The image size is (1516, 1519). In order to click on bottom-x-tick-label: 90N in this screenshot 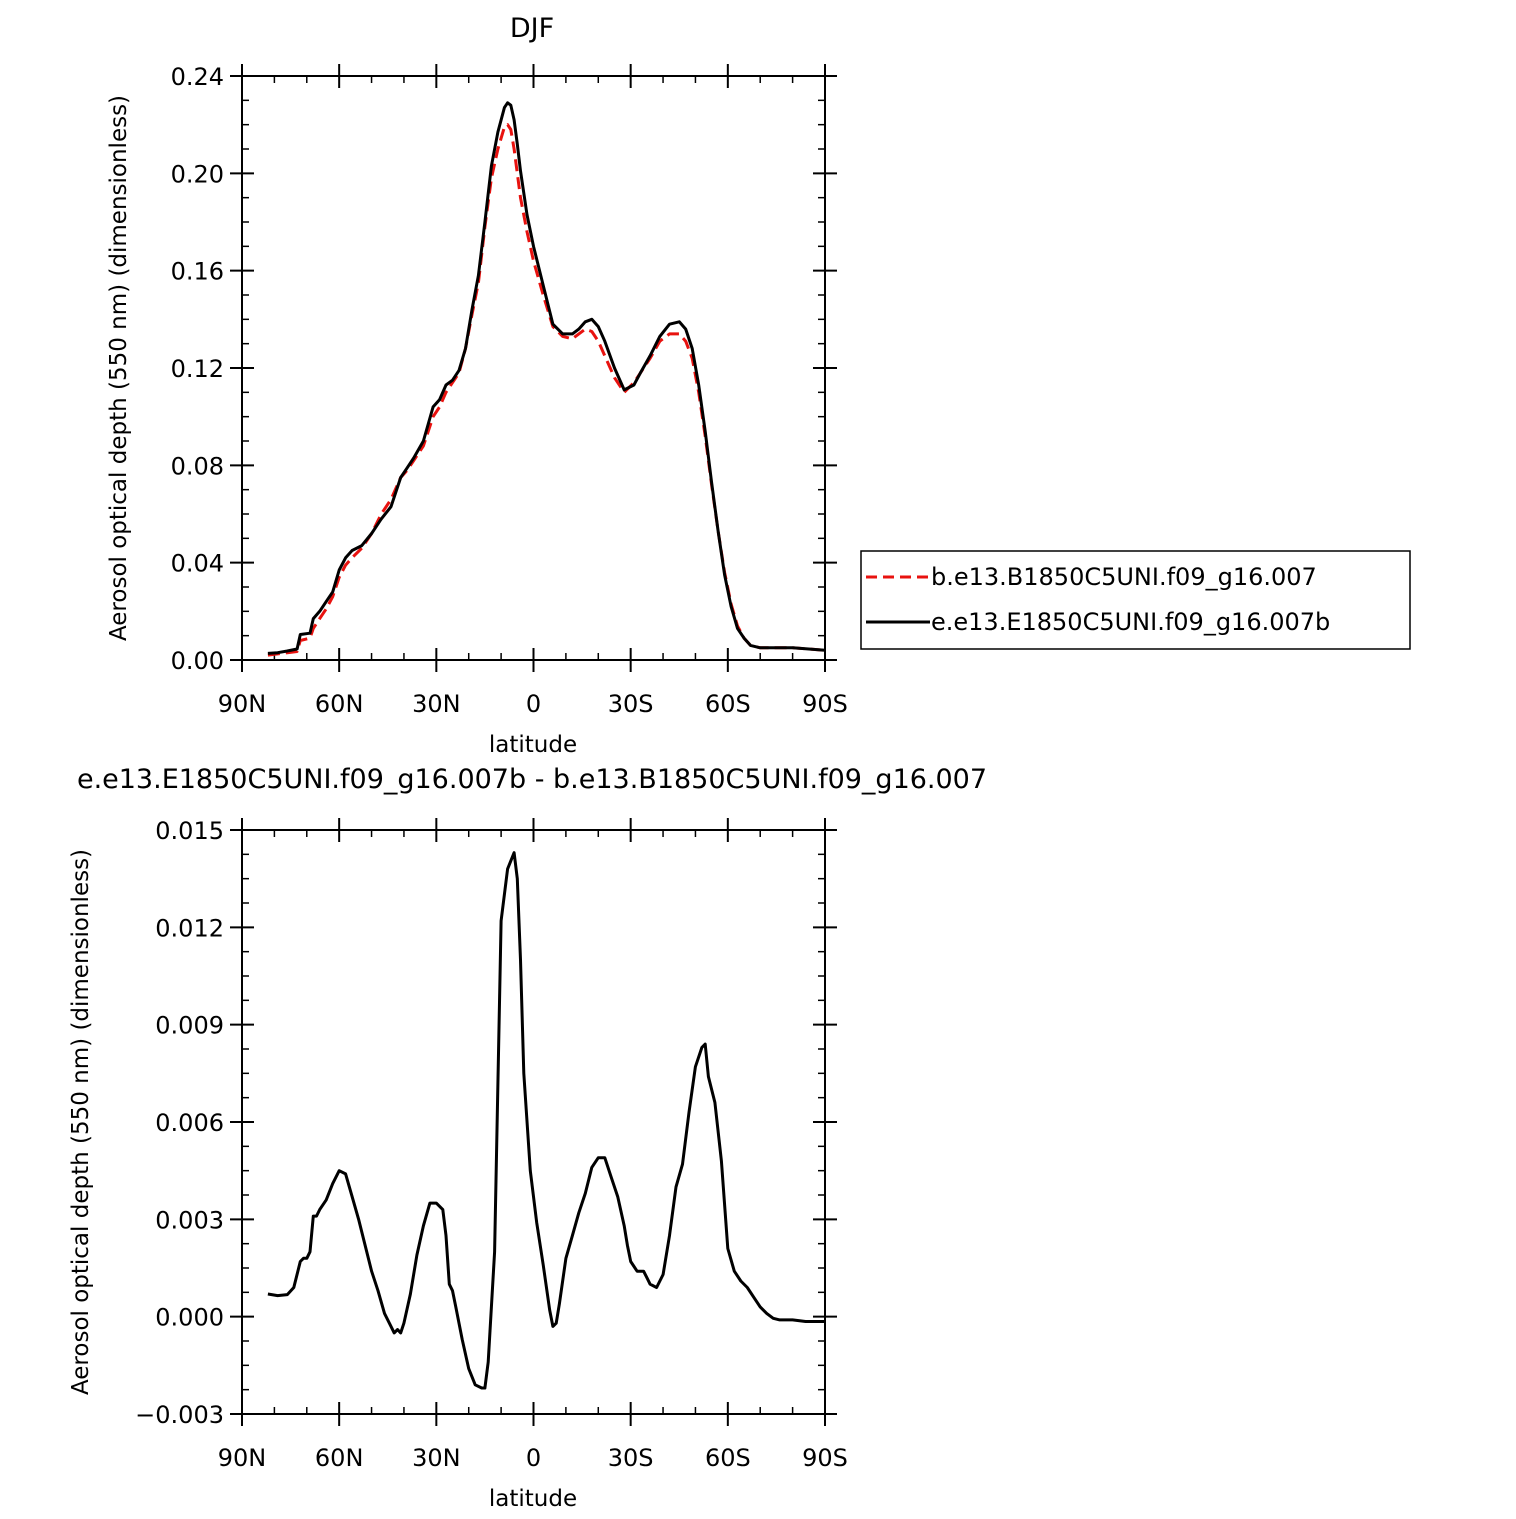, I will do `click(242, 1458)`.